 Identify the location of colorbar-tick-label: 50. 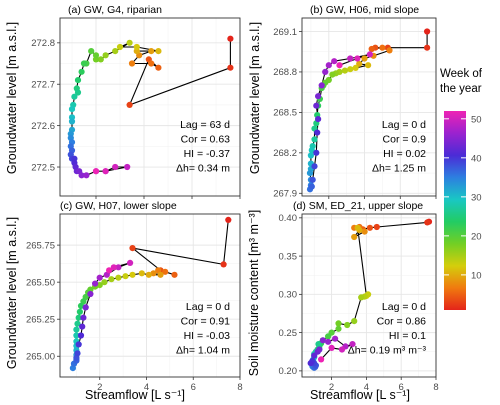
(476, 119).